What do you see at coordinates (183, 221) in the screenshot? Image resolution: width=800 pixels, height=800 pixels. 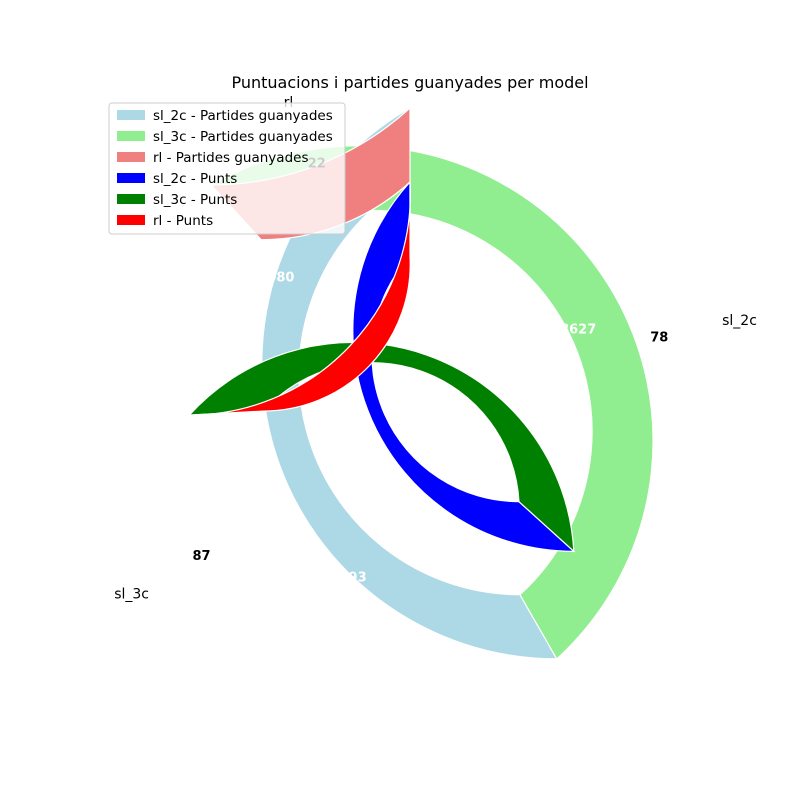 I see `legend-label: rl - Punts` at bounding box center [183, 221].